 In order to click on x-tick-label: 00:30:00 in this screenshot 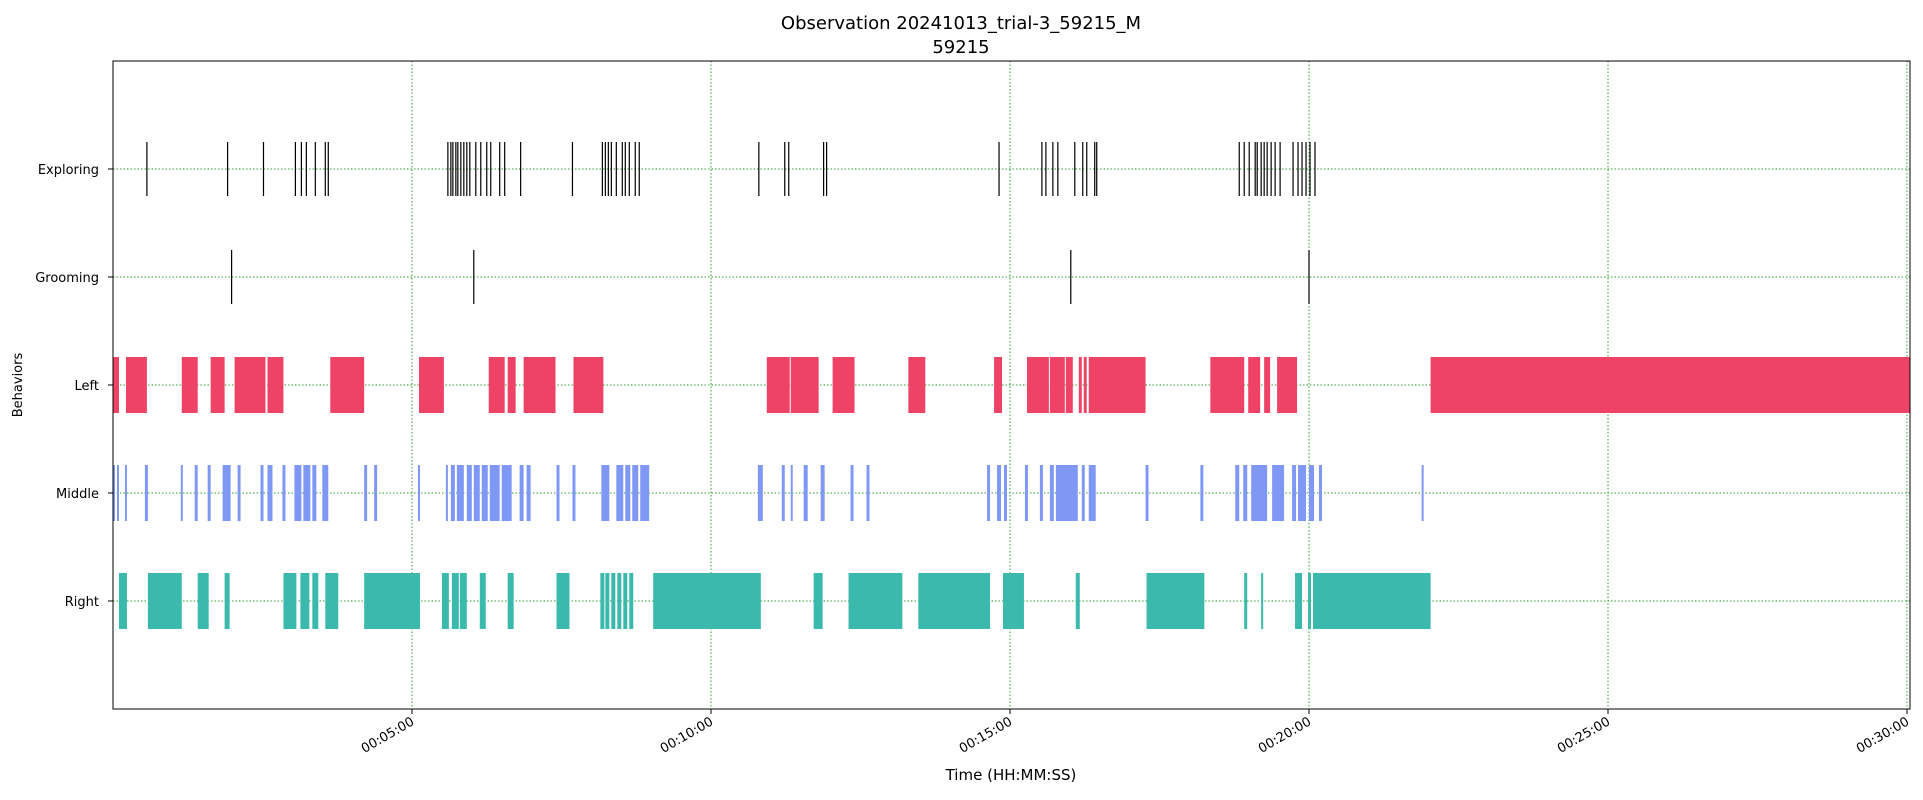, I will do `click(1883, 735)`.